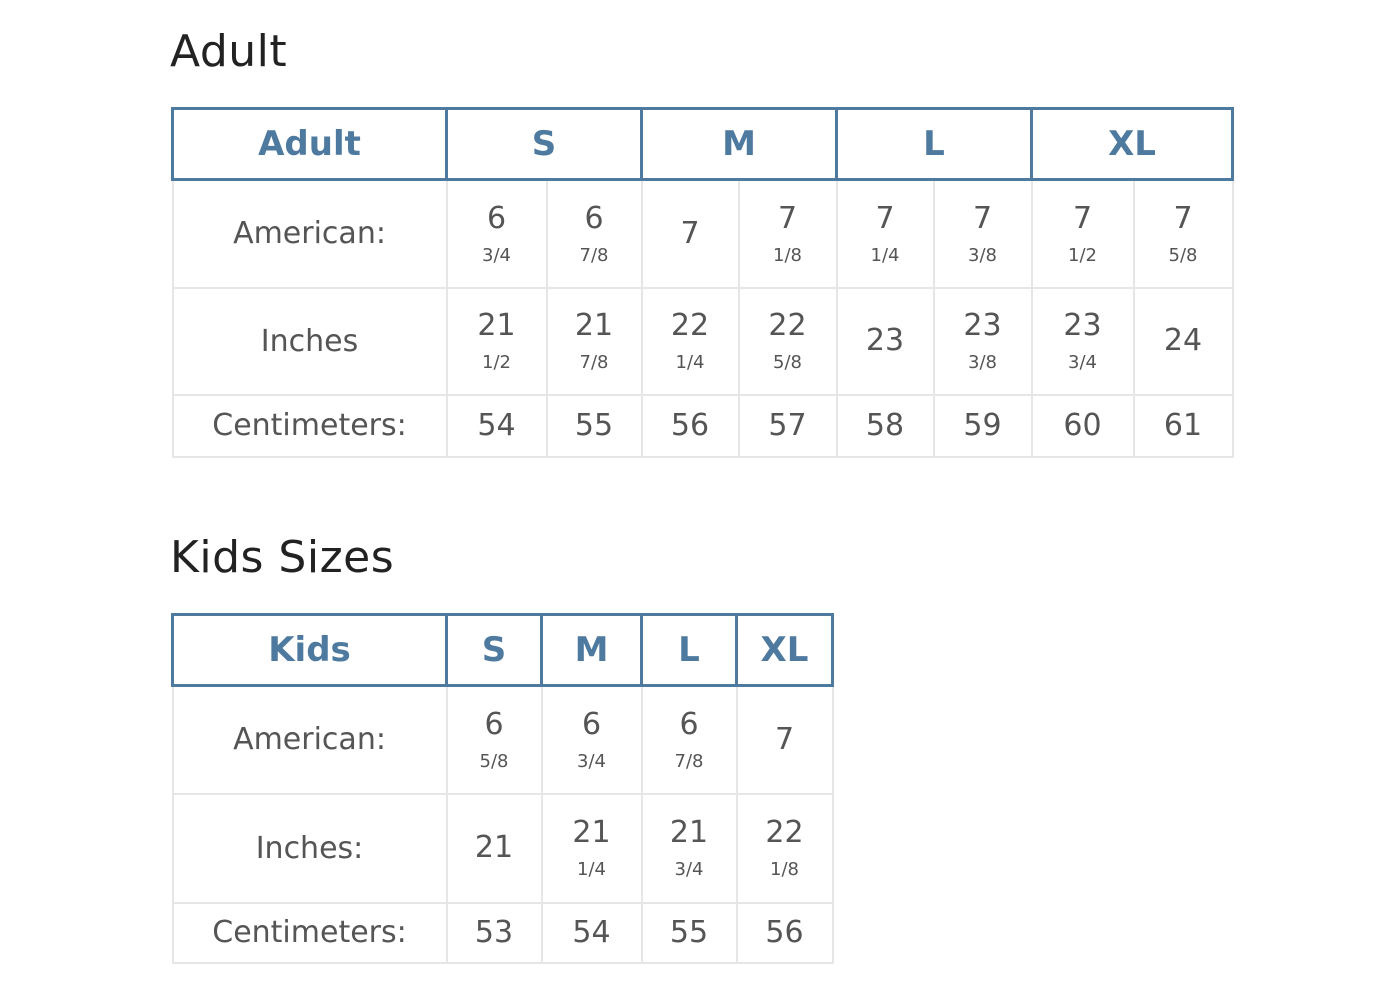  I want to click on size-cell: 6 7/8, so click(689, 739).